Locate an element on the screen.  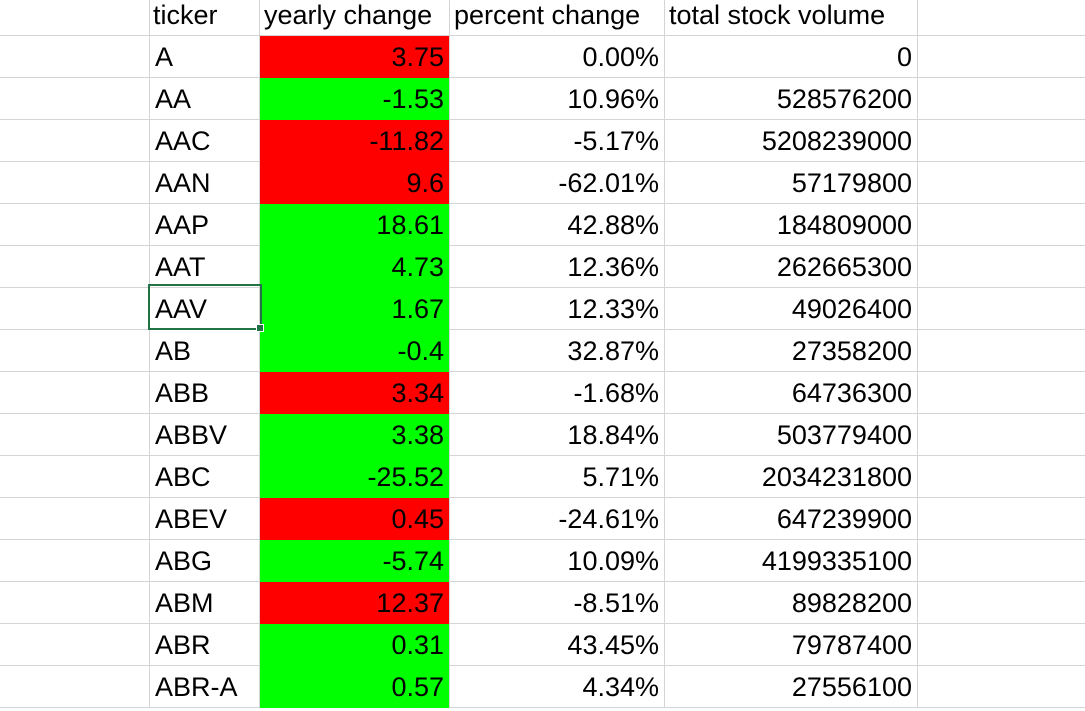
yearly-change-cell: 3.34 is located at coordinates (355, 393).